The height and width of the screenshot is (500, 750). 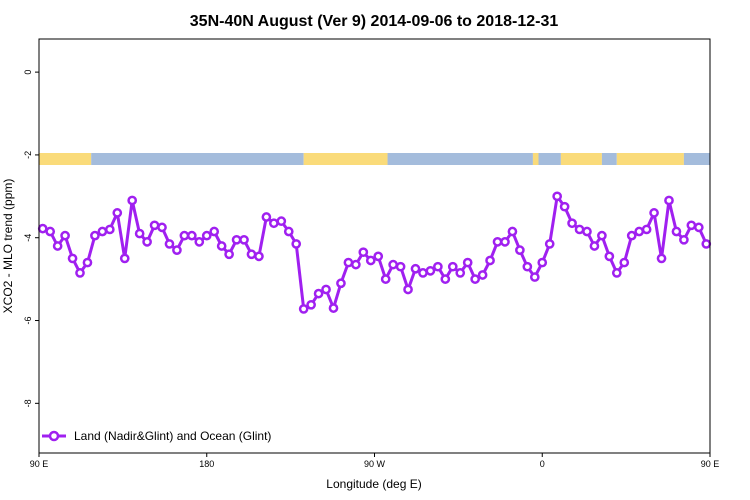 I want to click on x-tick-label: 180, so click(x=206, y=464).